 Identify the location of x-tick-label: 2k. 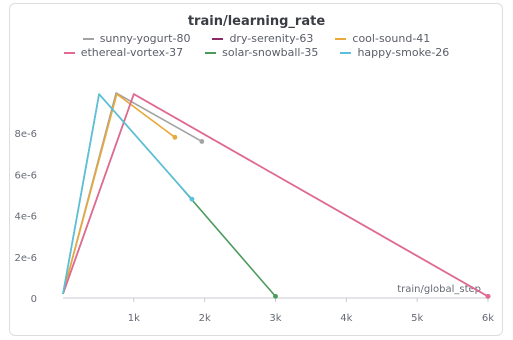
(205, 318).